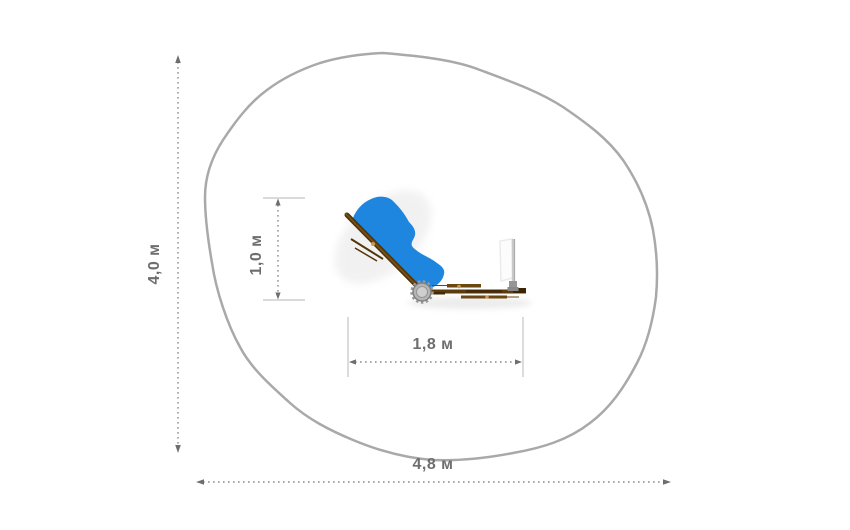 The image size is (850, 530). Describe the element at coordinates (667, 482) in the screenshot. I see `zone-width-arrow-right` at that location.